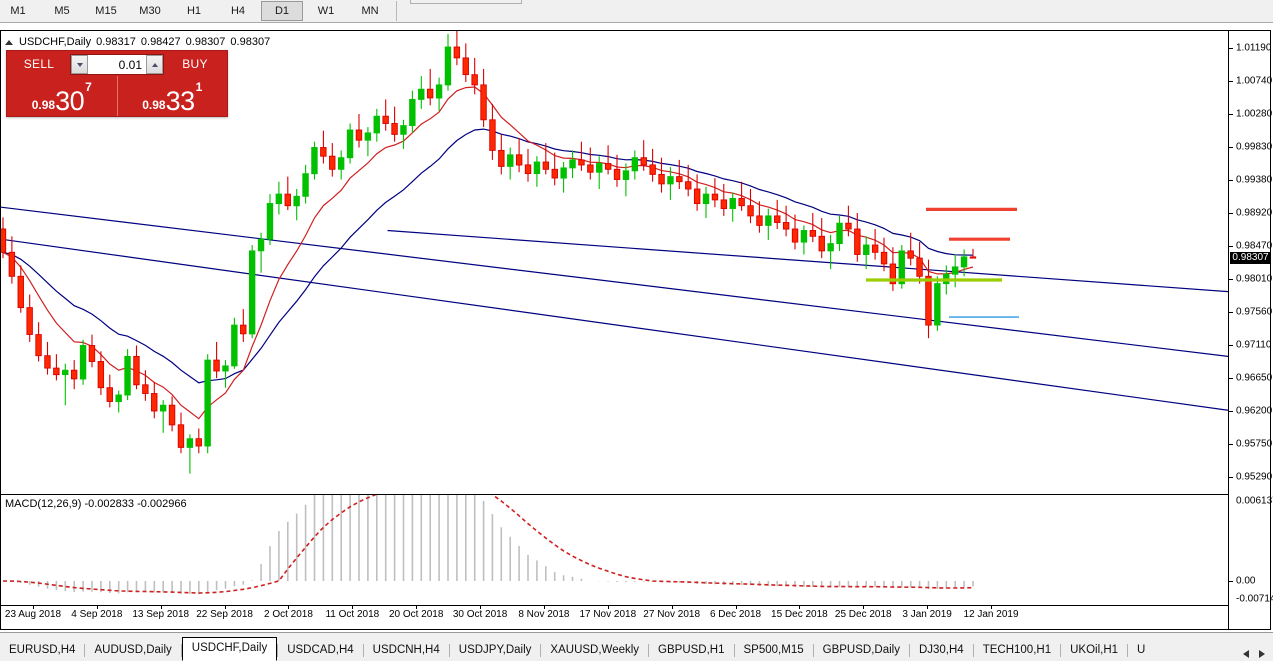 This screenshot has width=1273, height=661. What do you see at coordinates (106, 11) in the screenshot?
I see `timeframe-button-m15: M15` at bounding box center [106, 11].